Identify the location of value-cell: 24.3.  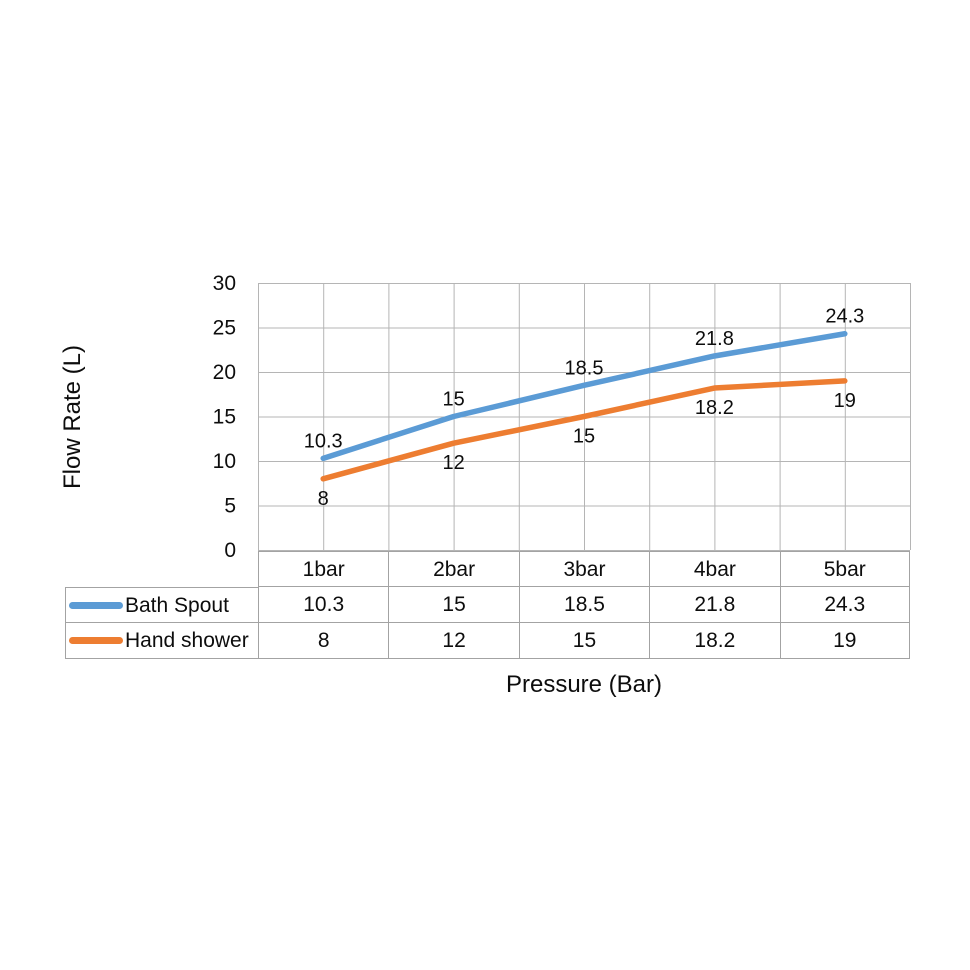
(844, 605).